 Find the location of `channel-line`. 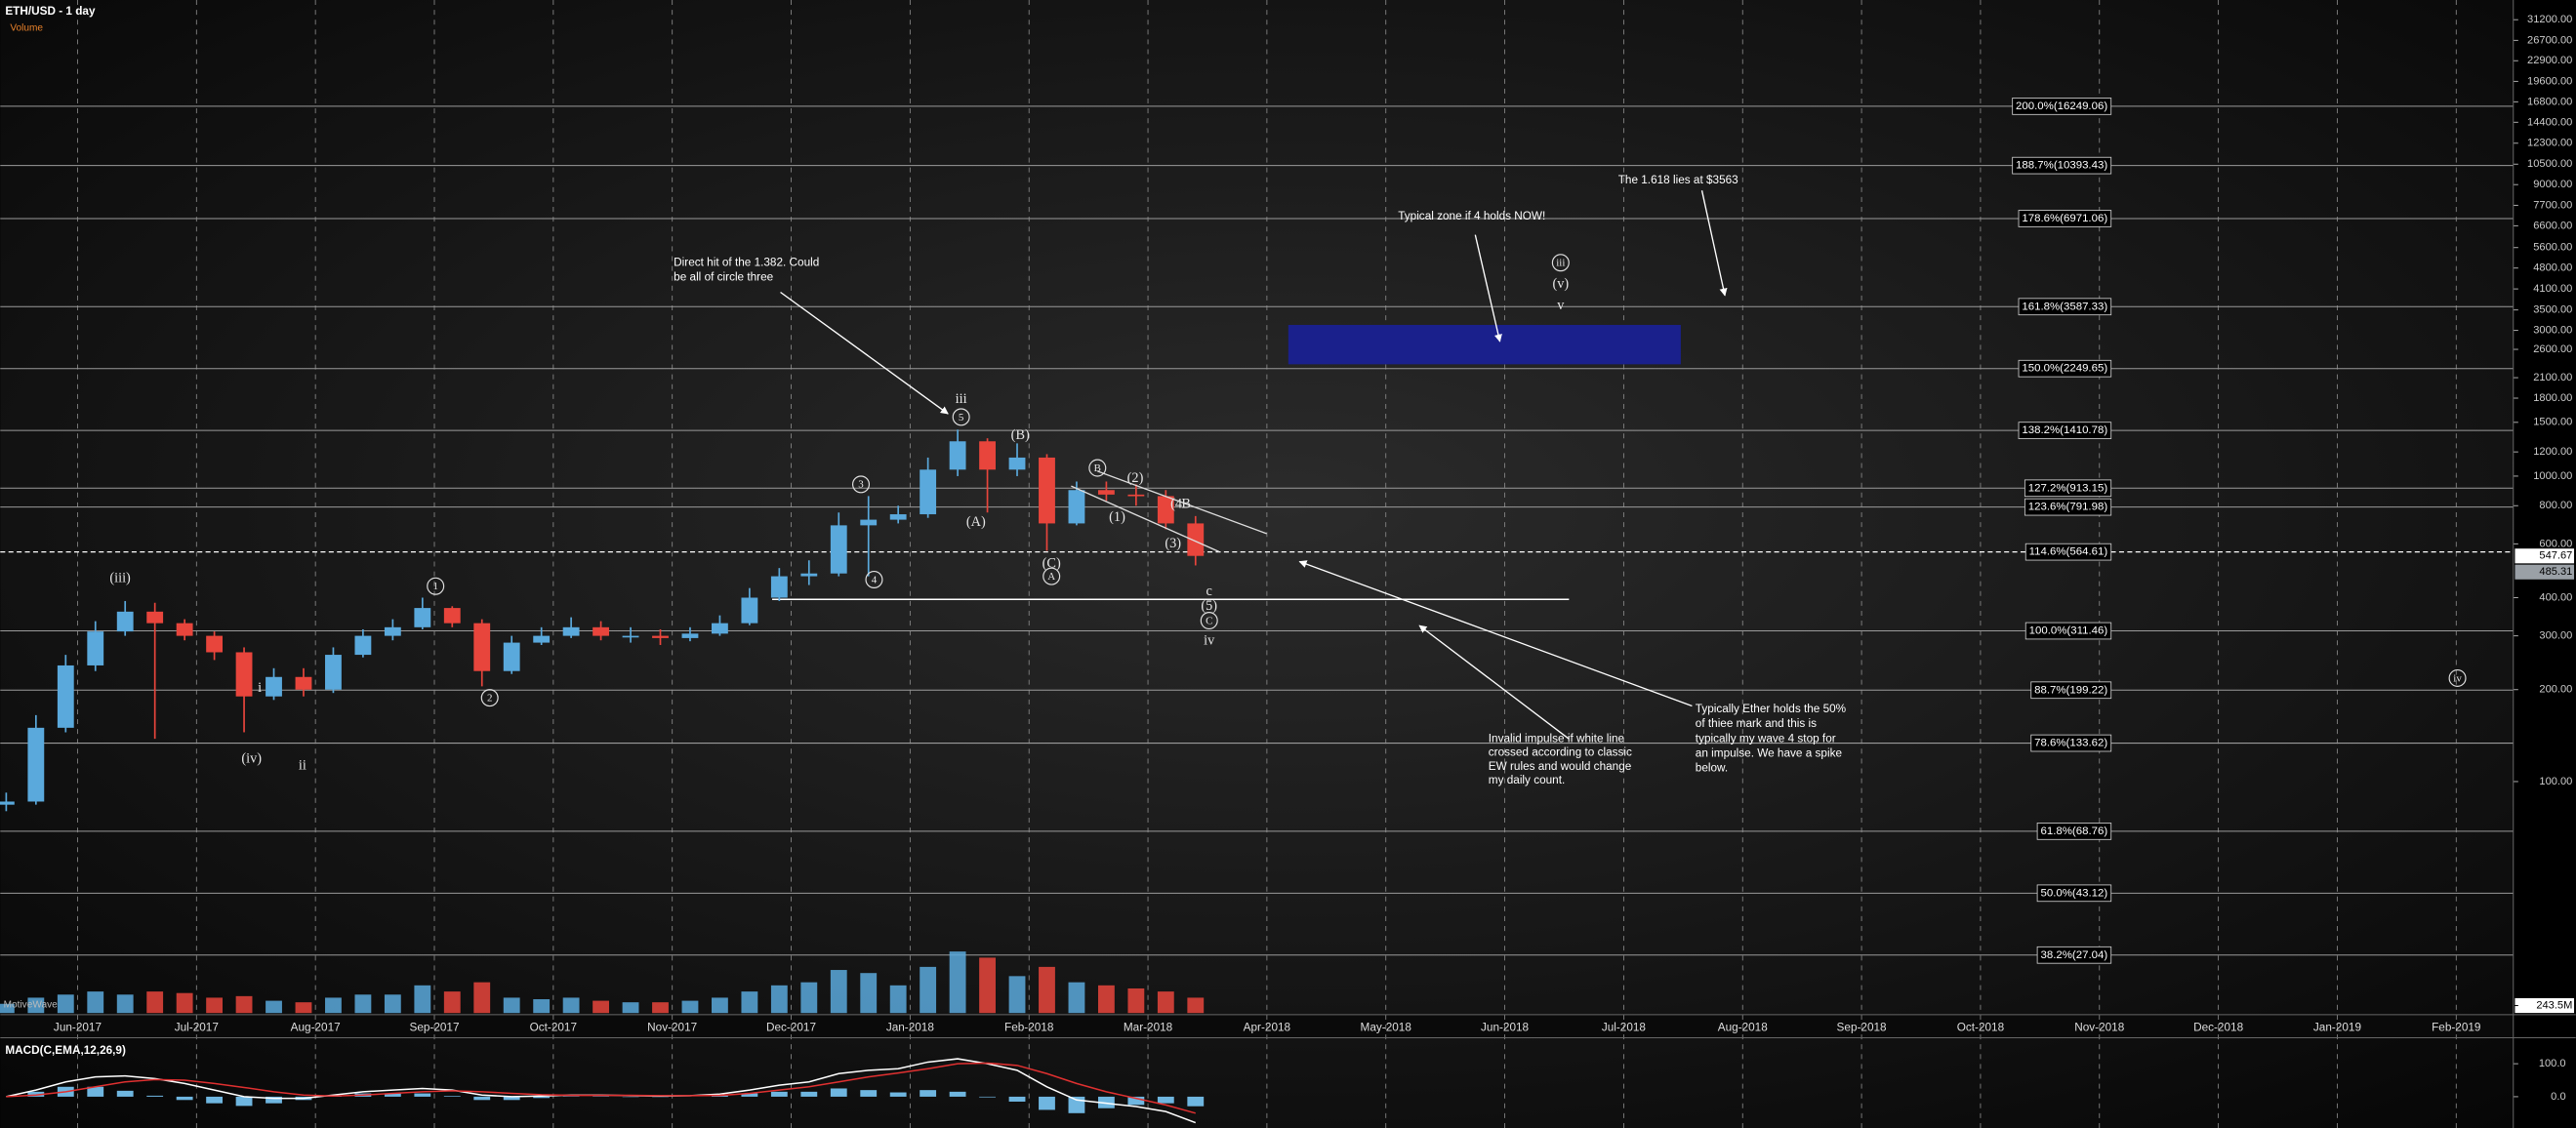

channel-line is located at coordinates (1182, 503).